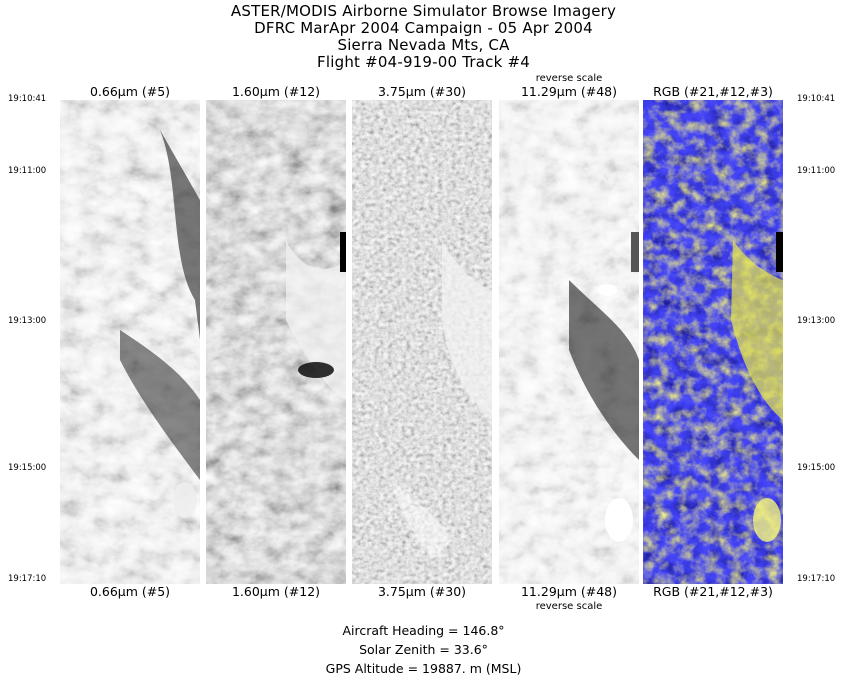 Image resolution: width=847 pixels, height=684 pixels. I want to click on band-2-top-label: 1.60μm (#12), so click(276, 91).